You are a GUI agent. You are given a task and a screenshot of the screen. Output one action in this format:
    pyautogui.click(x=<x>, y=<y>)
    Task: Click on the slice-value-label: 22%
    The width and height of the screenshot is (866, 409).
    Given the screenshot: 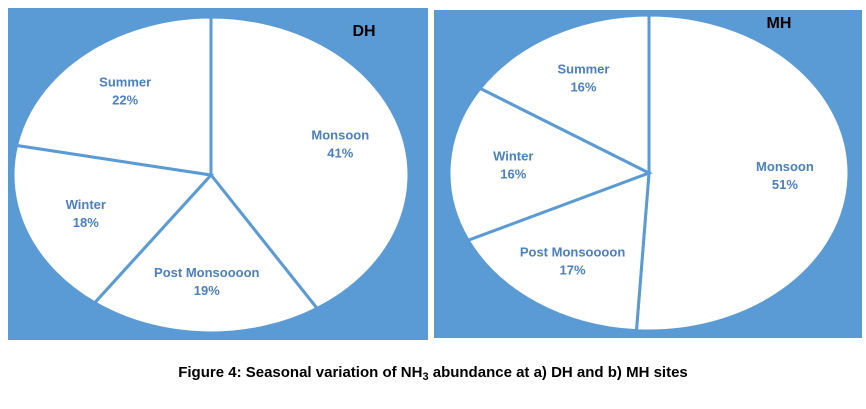 What is the action you would take?
    pyautogui.click(x=125, y=100)
    